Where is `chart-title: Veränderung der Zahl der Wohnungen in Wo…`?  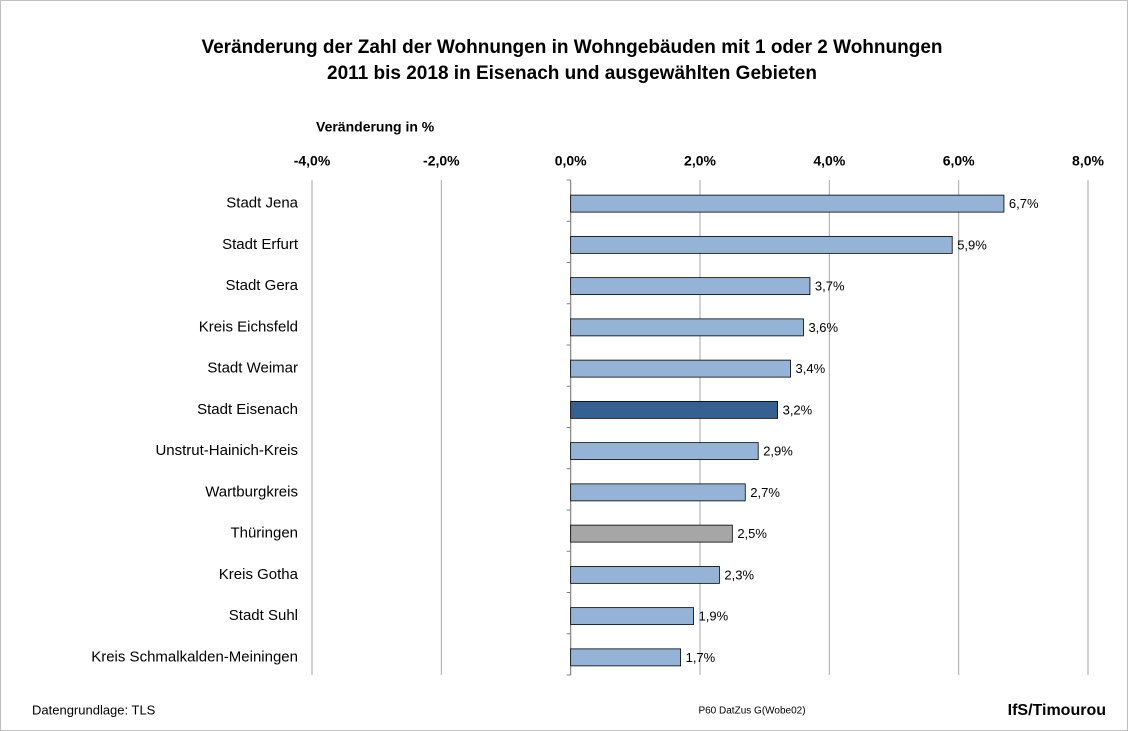 chart-title: Veränderung der Zahl der Wohnungen in Wo… is located at coordinates (571, 47).